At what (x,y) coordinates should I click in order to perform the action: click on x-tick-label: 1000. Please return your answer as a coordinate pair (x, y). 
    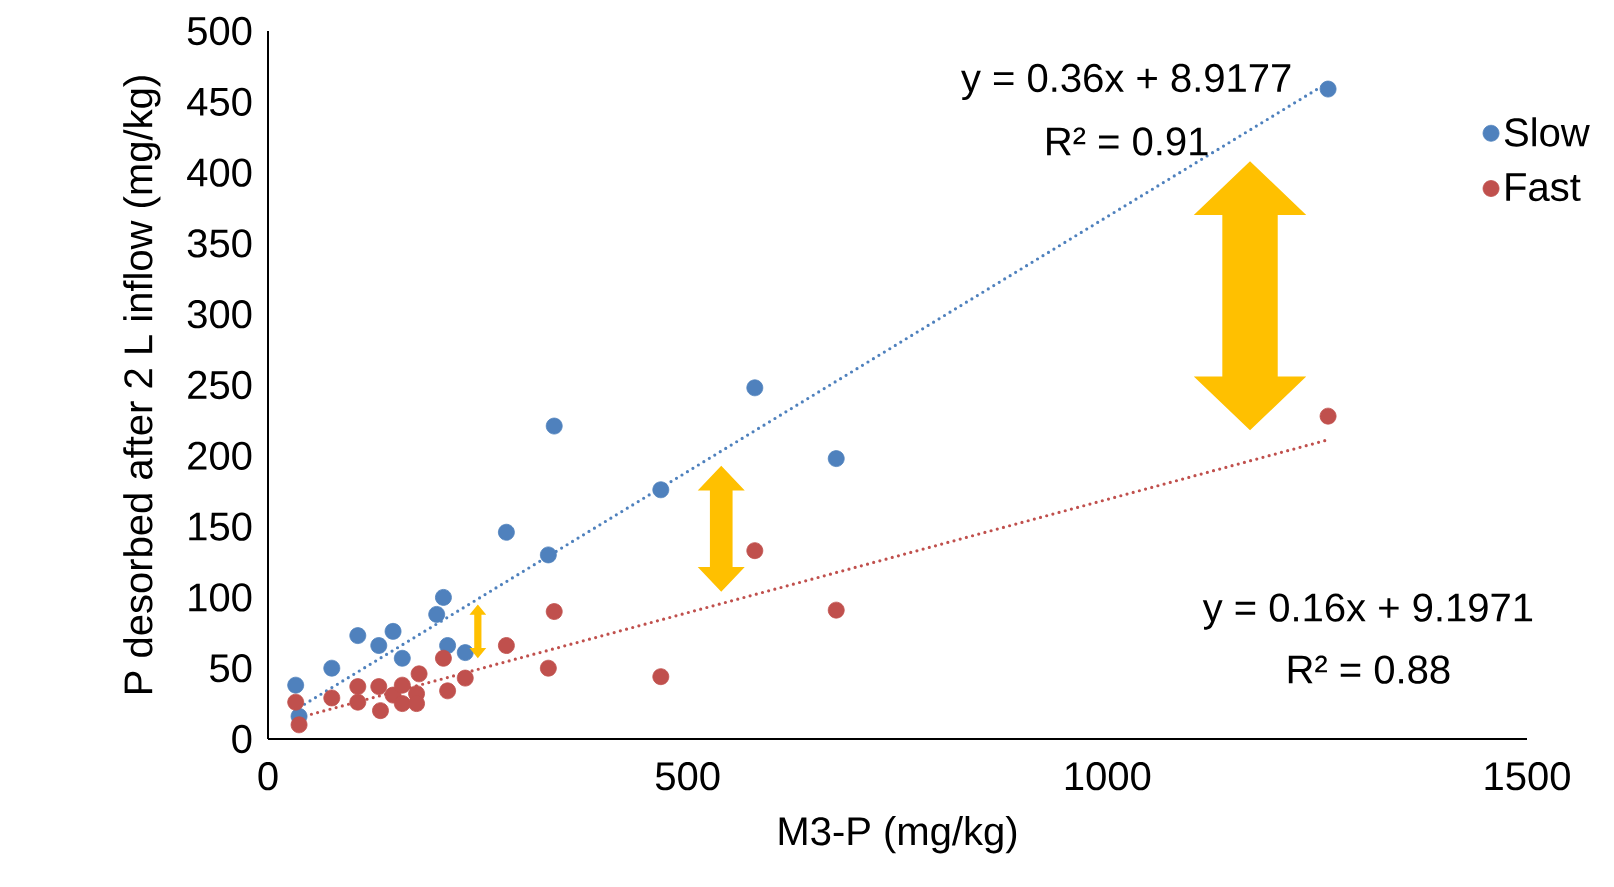
    Looking at the image, I should click on (1108, 776).